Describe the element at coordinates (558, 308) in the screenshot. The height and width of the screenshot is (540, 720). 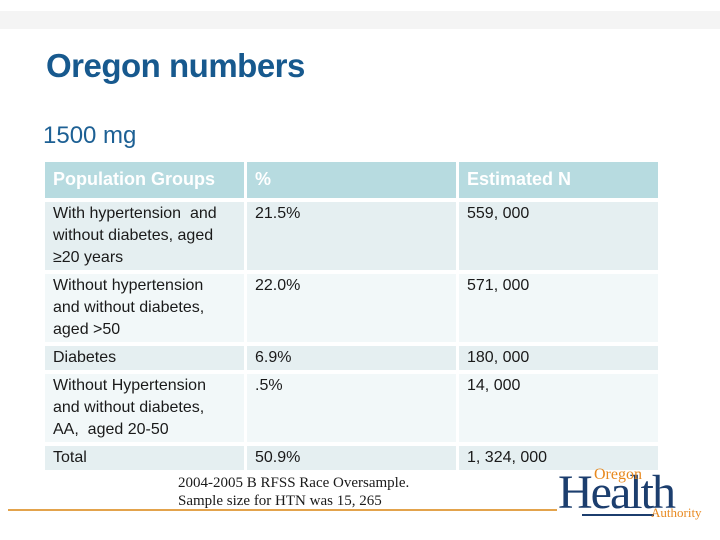
I see `cell-row2-estimated-n: 571, 000` at that location.